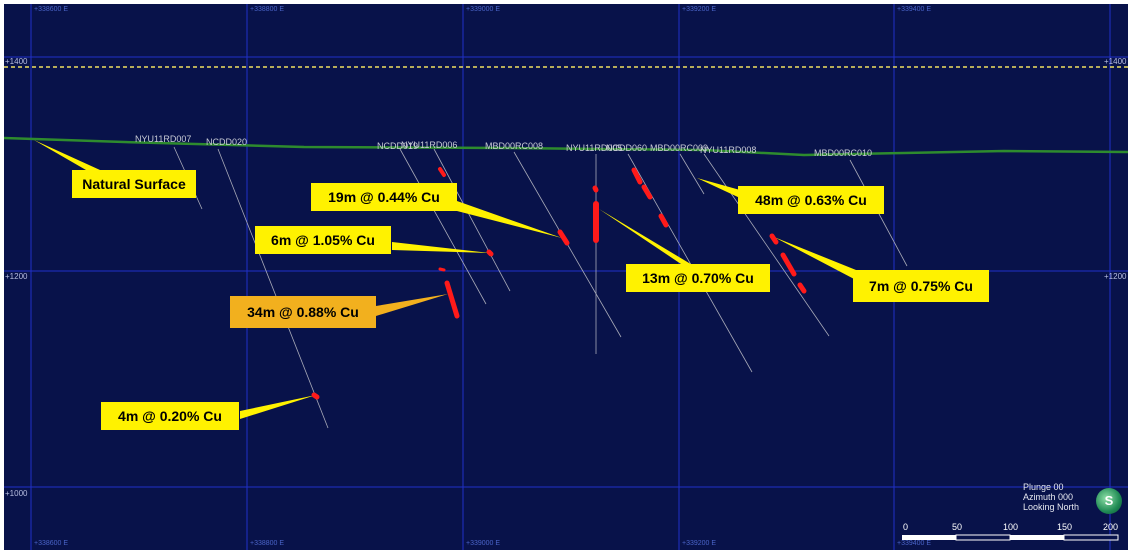 The width and height of the screenshot is (1128, 550). Describe the element at coordinates (921, 286) in the screenshot. I see `intercept-label-7m: 7m @ 0.75% Cu` at that location.